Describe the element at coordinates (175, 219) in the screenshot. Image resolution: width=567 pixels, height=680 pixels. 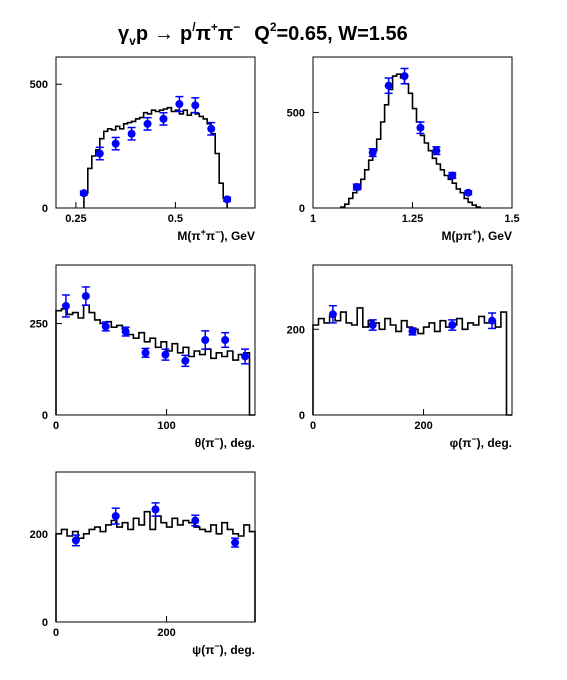
I see `x-tick-label: 0.5` at that location.